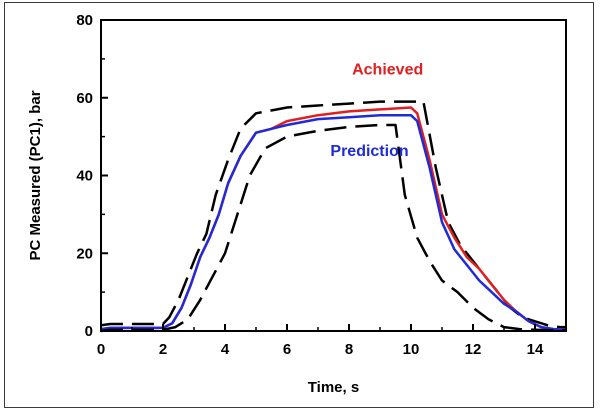 Image resolution: width=600 pixels, height=413 pixels. What do you see at coordinates (473, 349) in the screenshot?
I see `x-tick-label: 12` at bounding box center [473, 349].